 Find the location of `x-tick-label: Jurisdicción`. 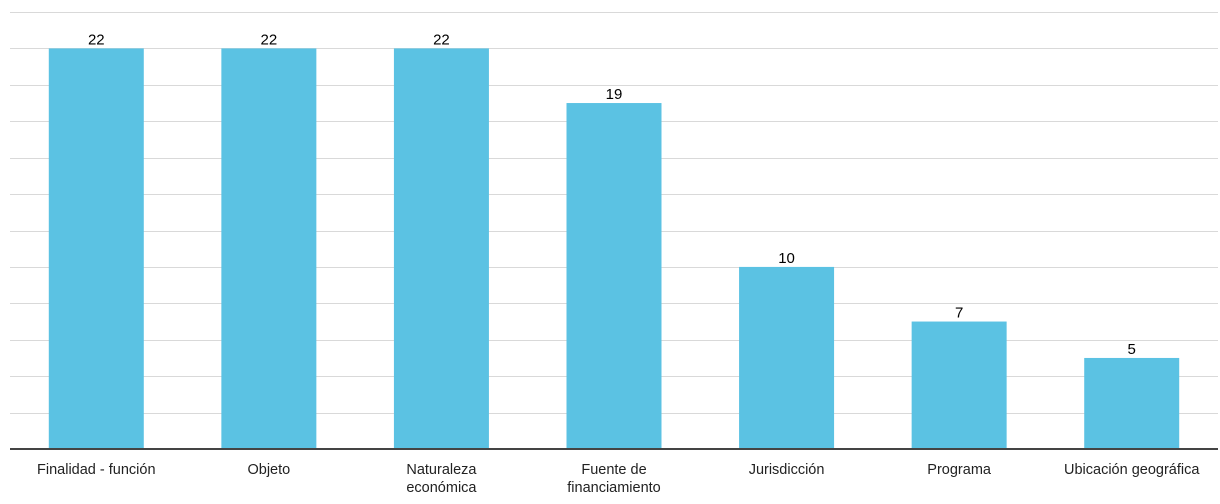

x-tick-label: Jurisdicción is located at coordinates (787, 470).